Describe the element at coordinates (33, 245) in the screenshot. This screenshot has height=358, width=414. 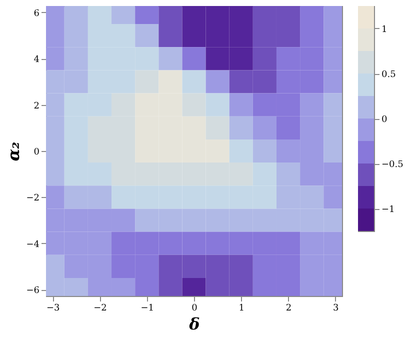
I see `y-tick-label: −4` at that location.